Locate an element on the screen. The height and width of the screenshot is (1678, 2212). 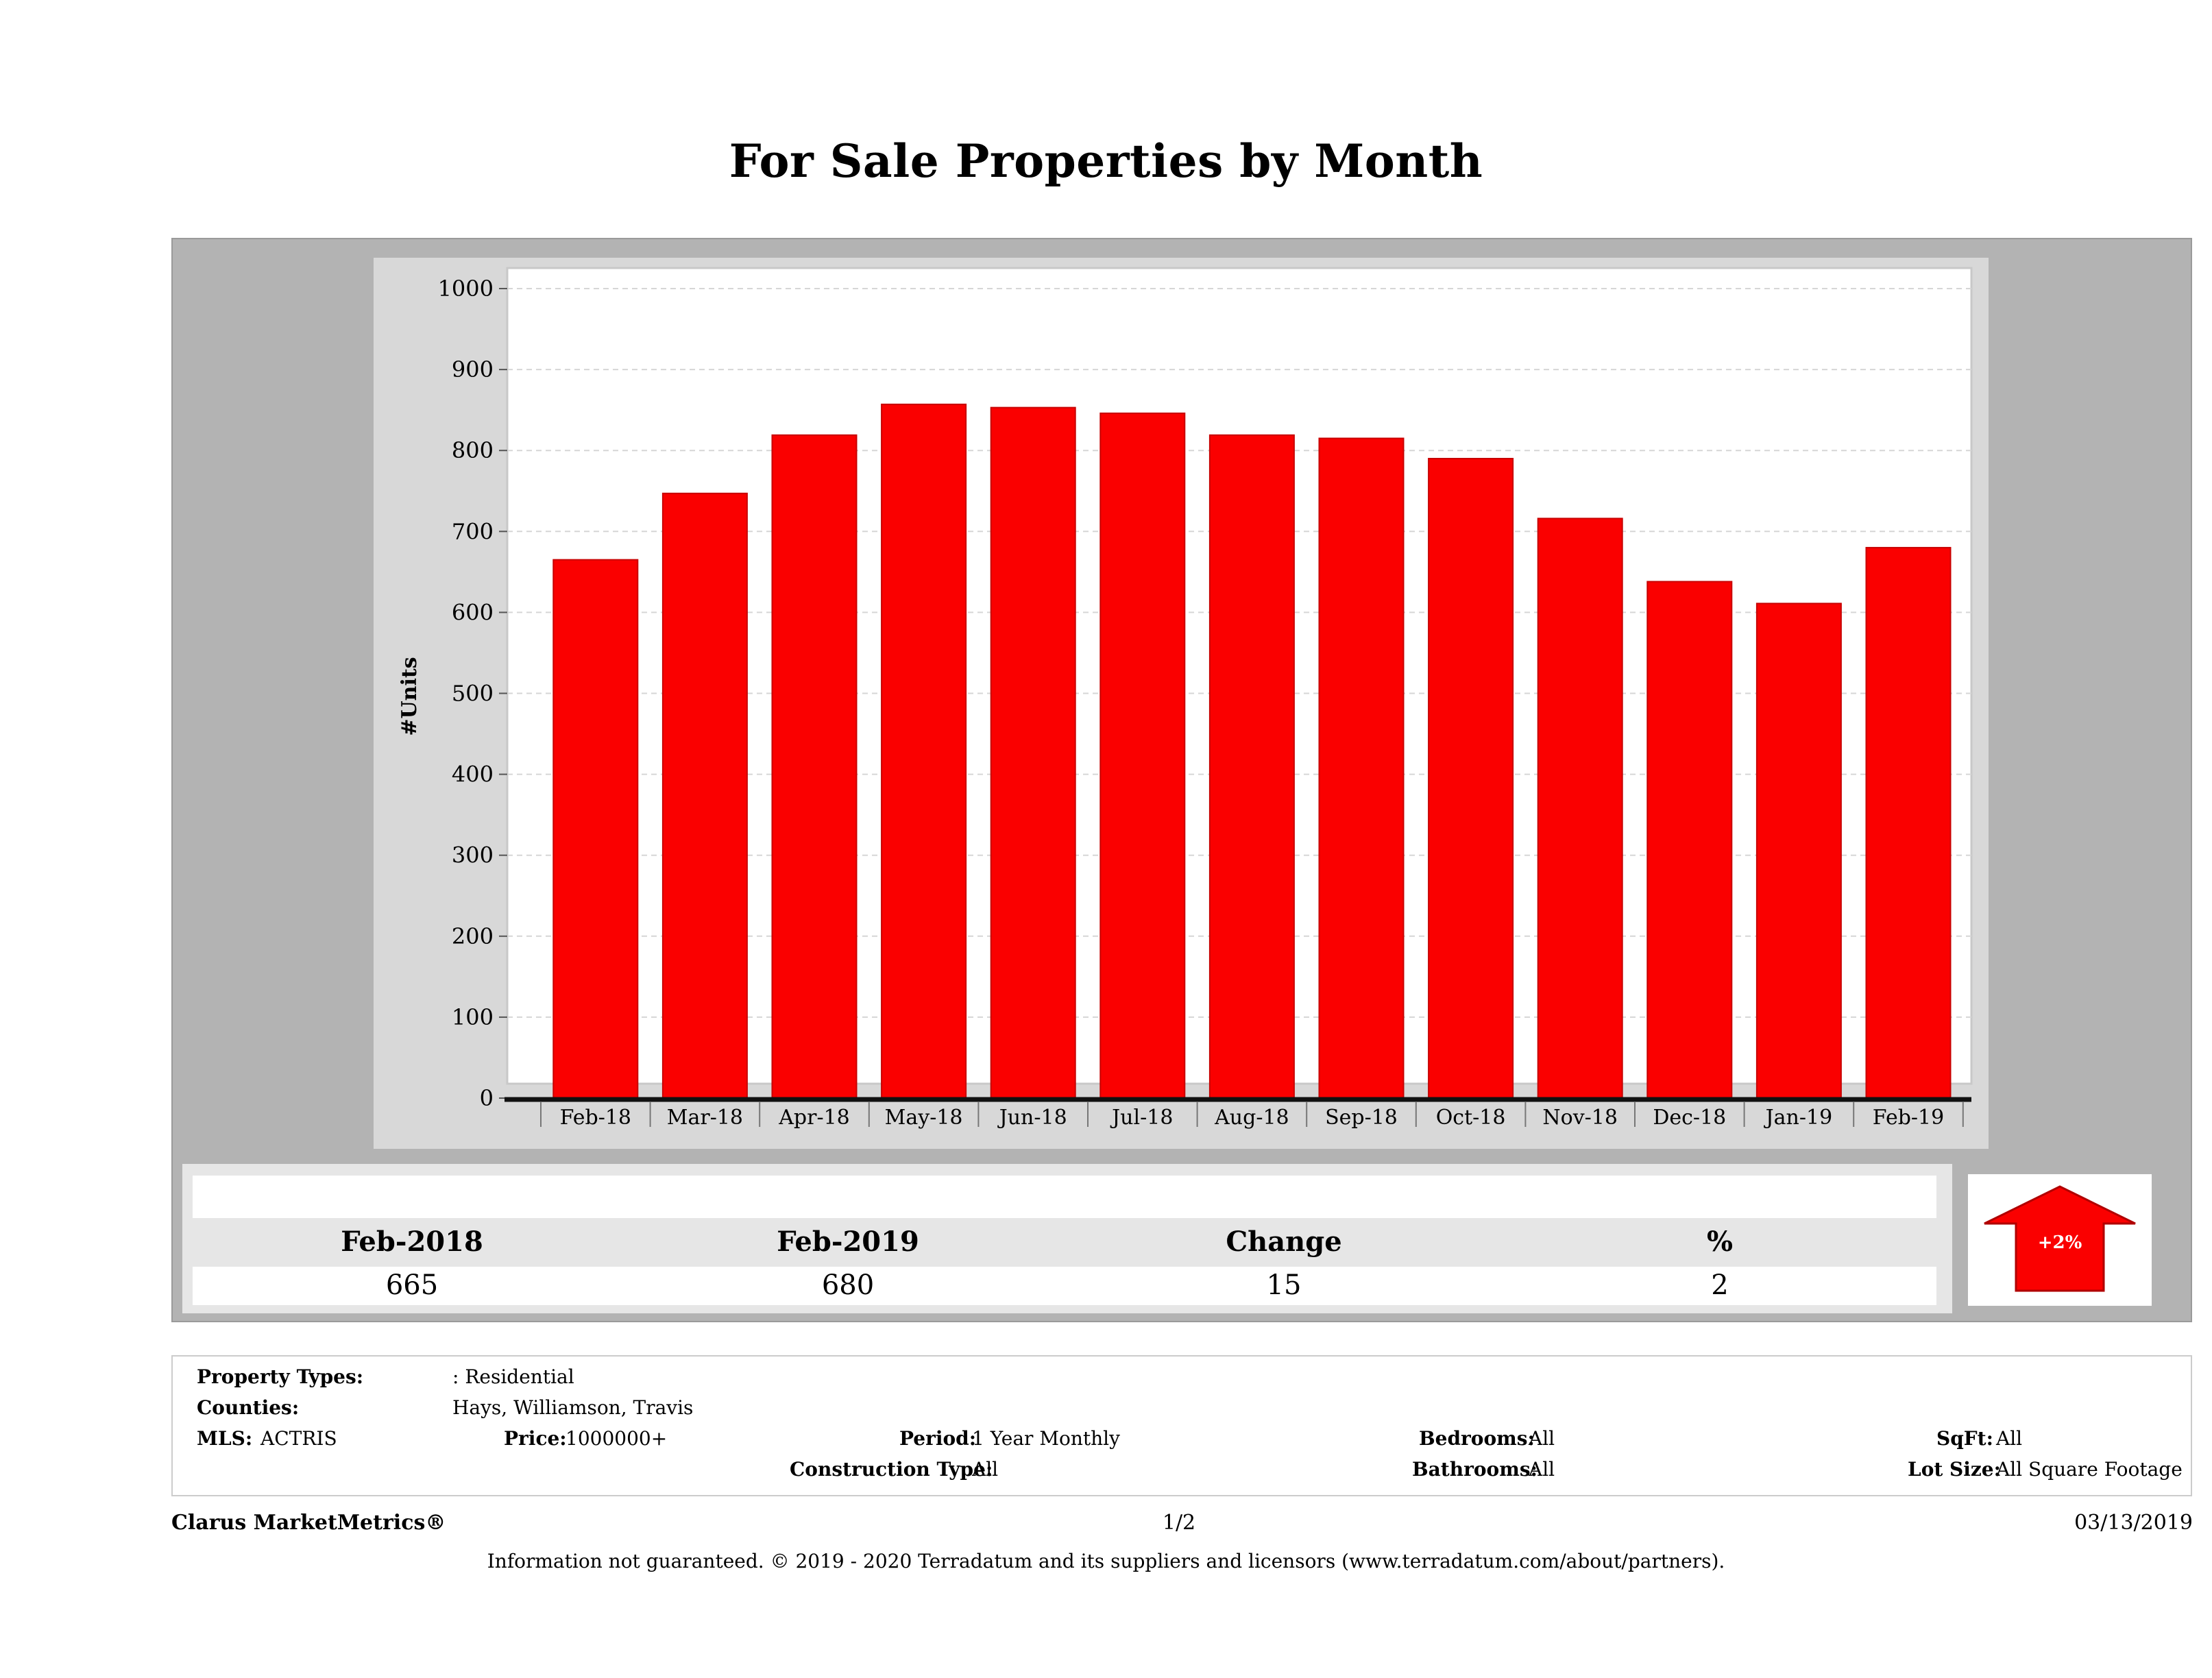
bedrooms-label: Bedrooms: is located at coordinates (1477, 1438).